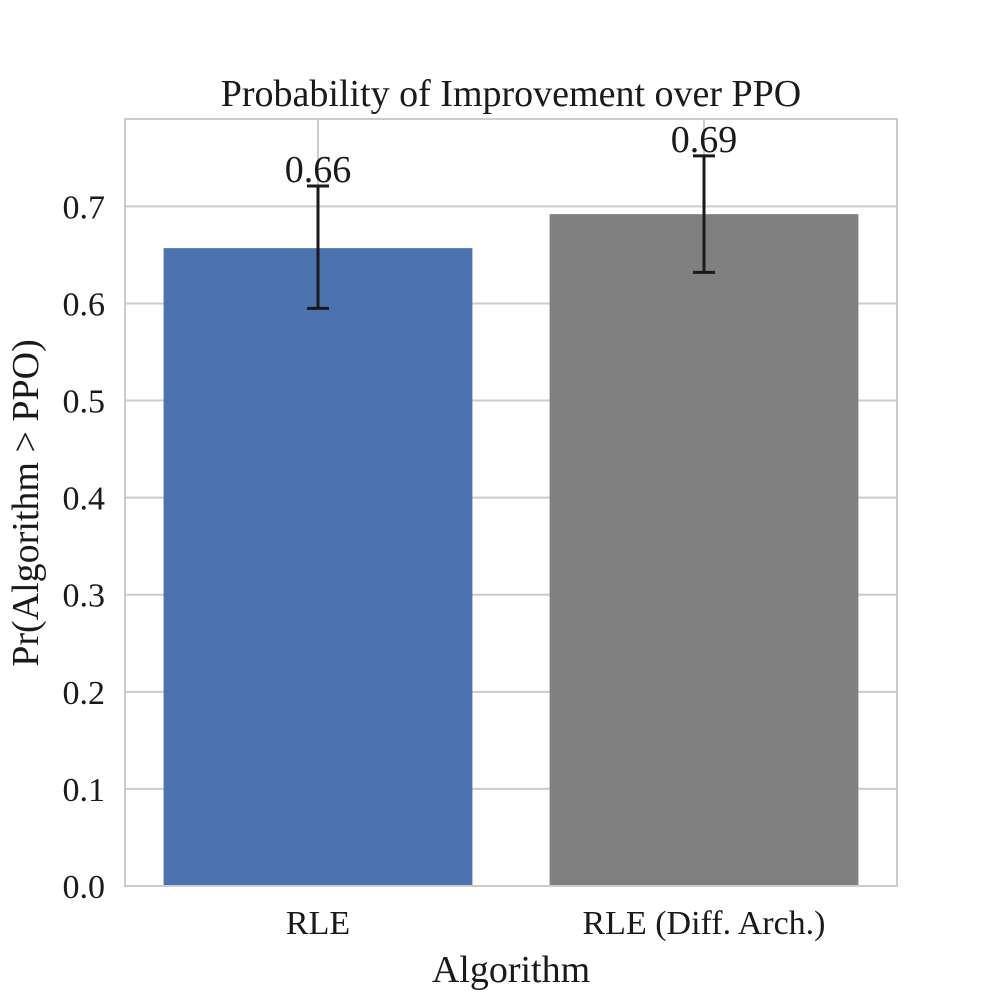 The image size is (997, 997). I want to click on y-tick-label: 0.2, so click(84, 693).